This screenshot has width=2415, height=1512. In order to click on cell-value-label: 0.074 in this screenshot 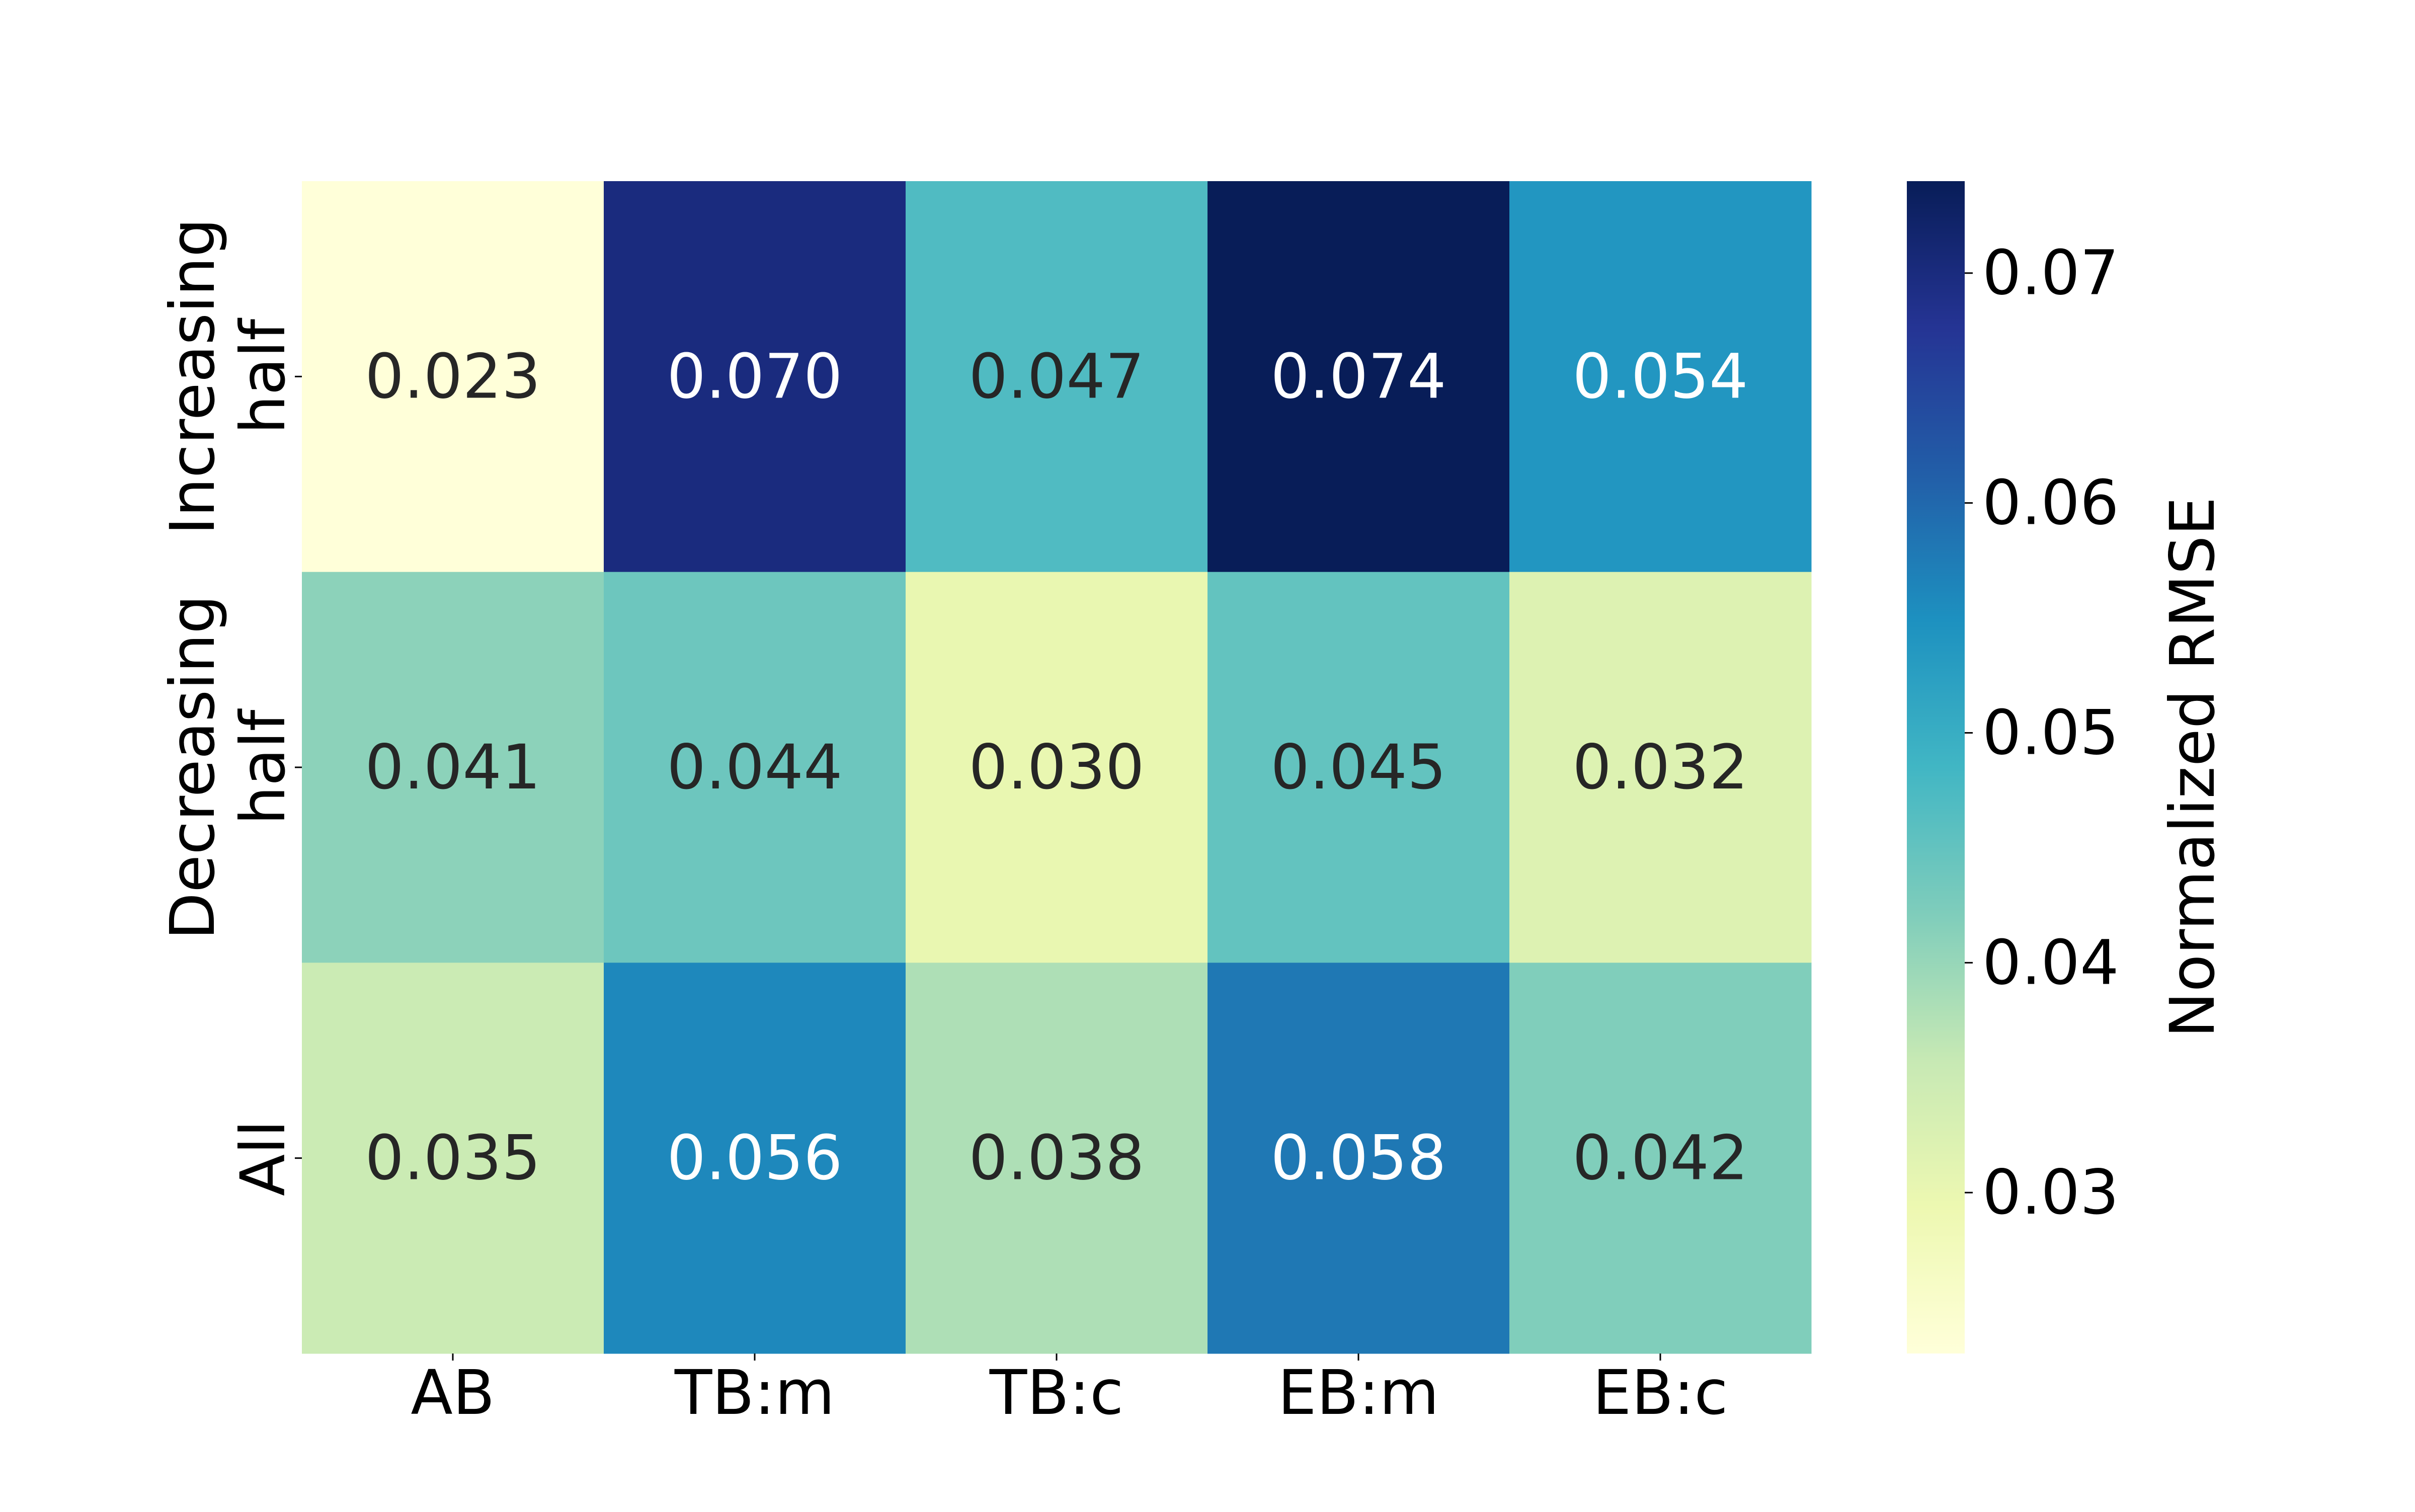, I will do `click(1358, 376)`.